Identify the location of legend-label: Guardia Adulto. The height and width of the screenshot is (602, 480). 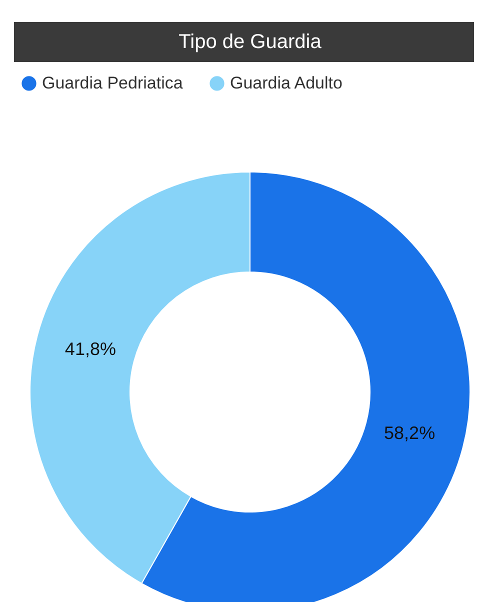
(286, 82).